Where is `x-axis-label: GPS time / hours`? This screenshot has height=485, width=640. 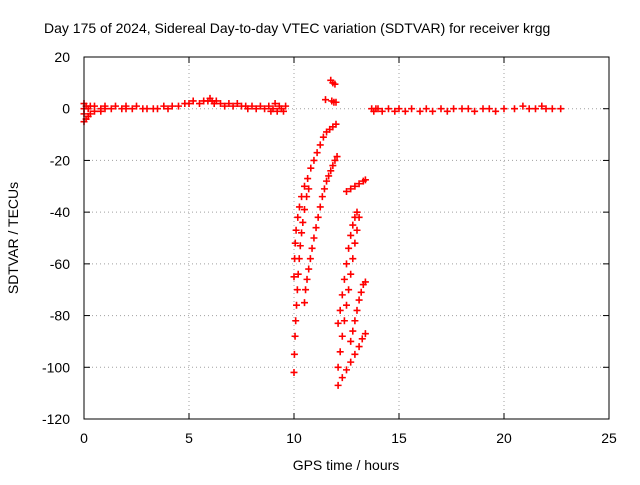
x-axis-label: GPS time / hours is located at coordinates (346, 465).